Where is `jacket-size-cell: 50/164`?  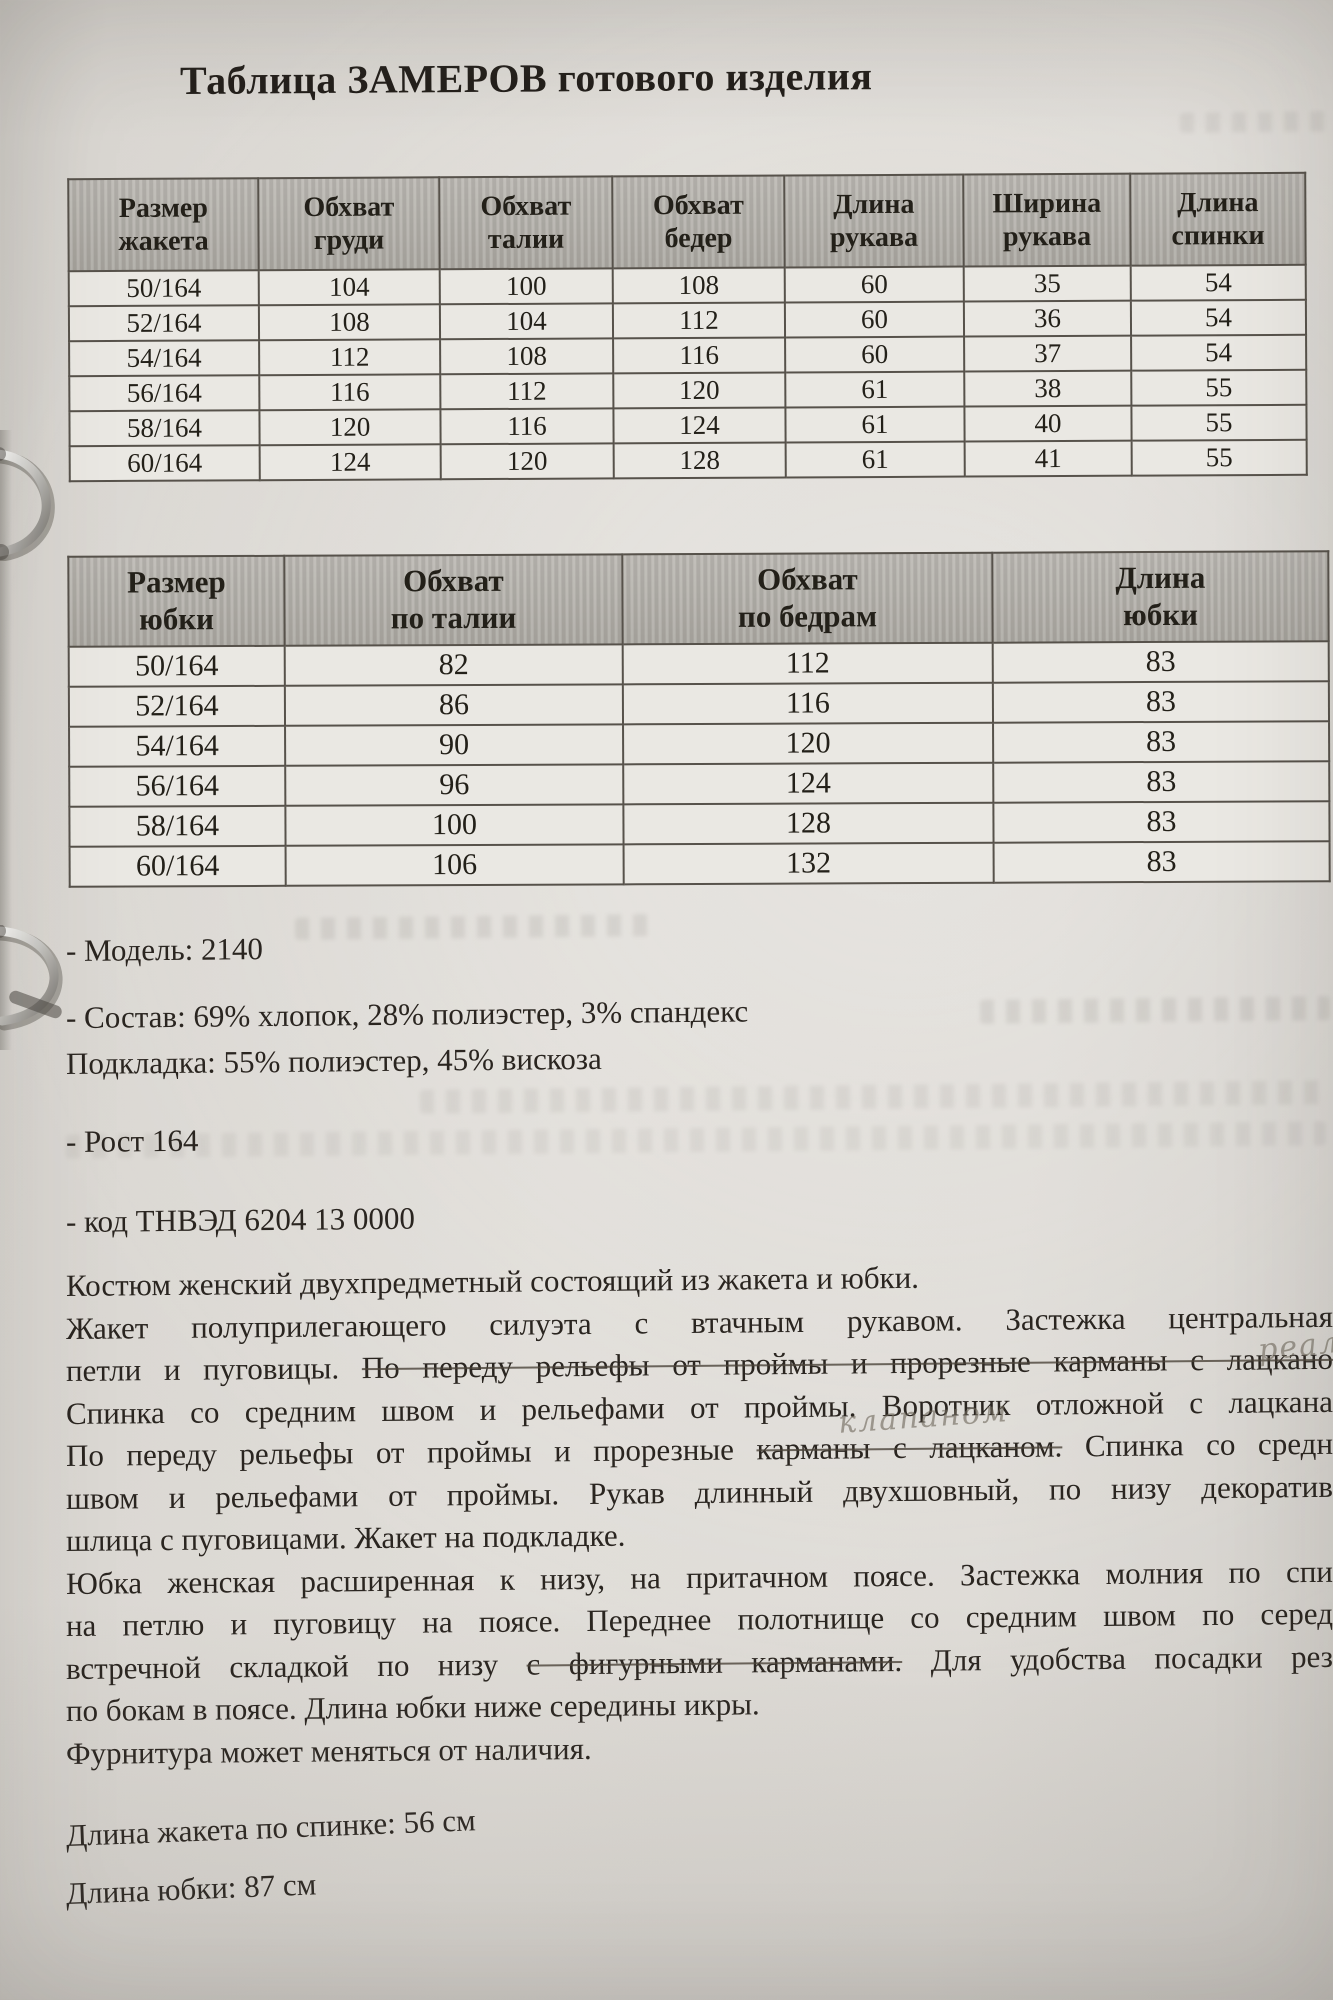
jacket-size-cell: 50/164 is located at coordinates (163, 288).